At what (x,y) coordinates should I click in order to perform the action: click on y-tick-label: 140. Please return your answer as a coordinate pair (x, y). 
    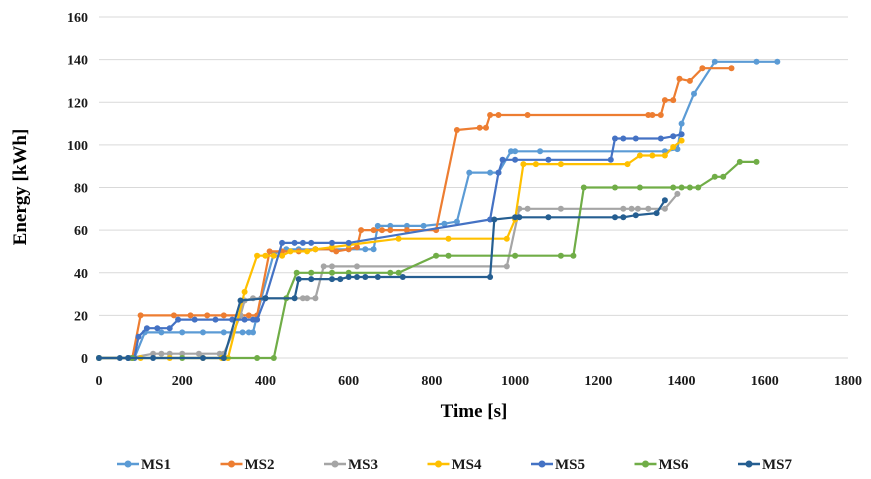
    Looking at the image, I should click on (77, 61).